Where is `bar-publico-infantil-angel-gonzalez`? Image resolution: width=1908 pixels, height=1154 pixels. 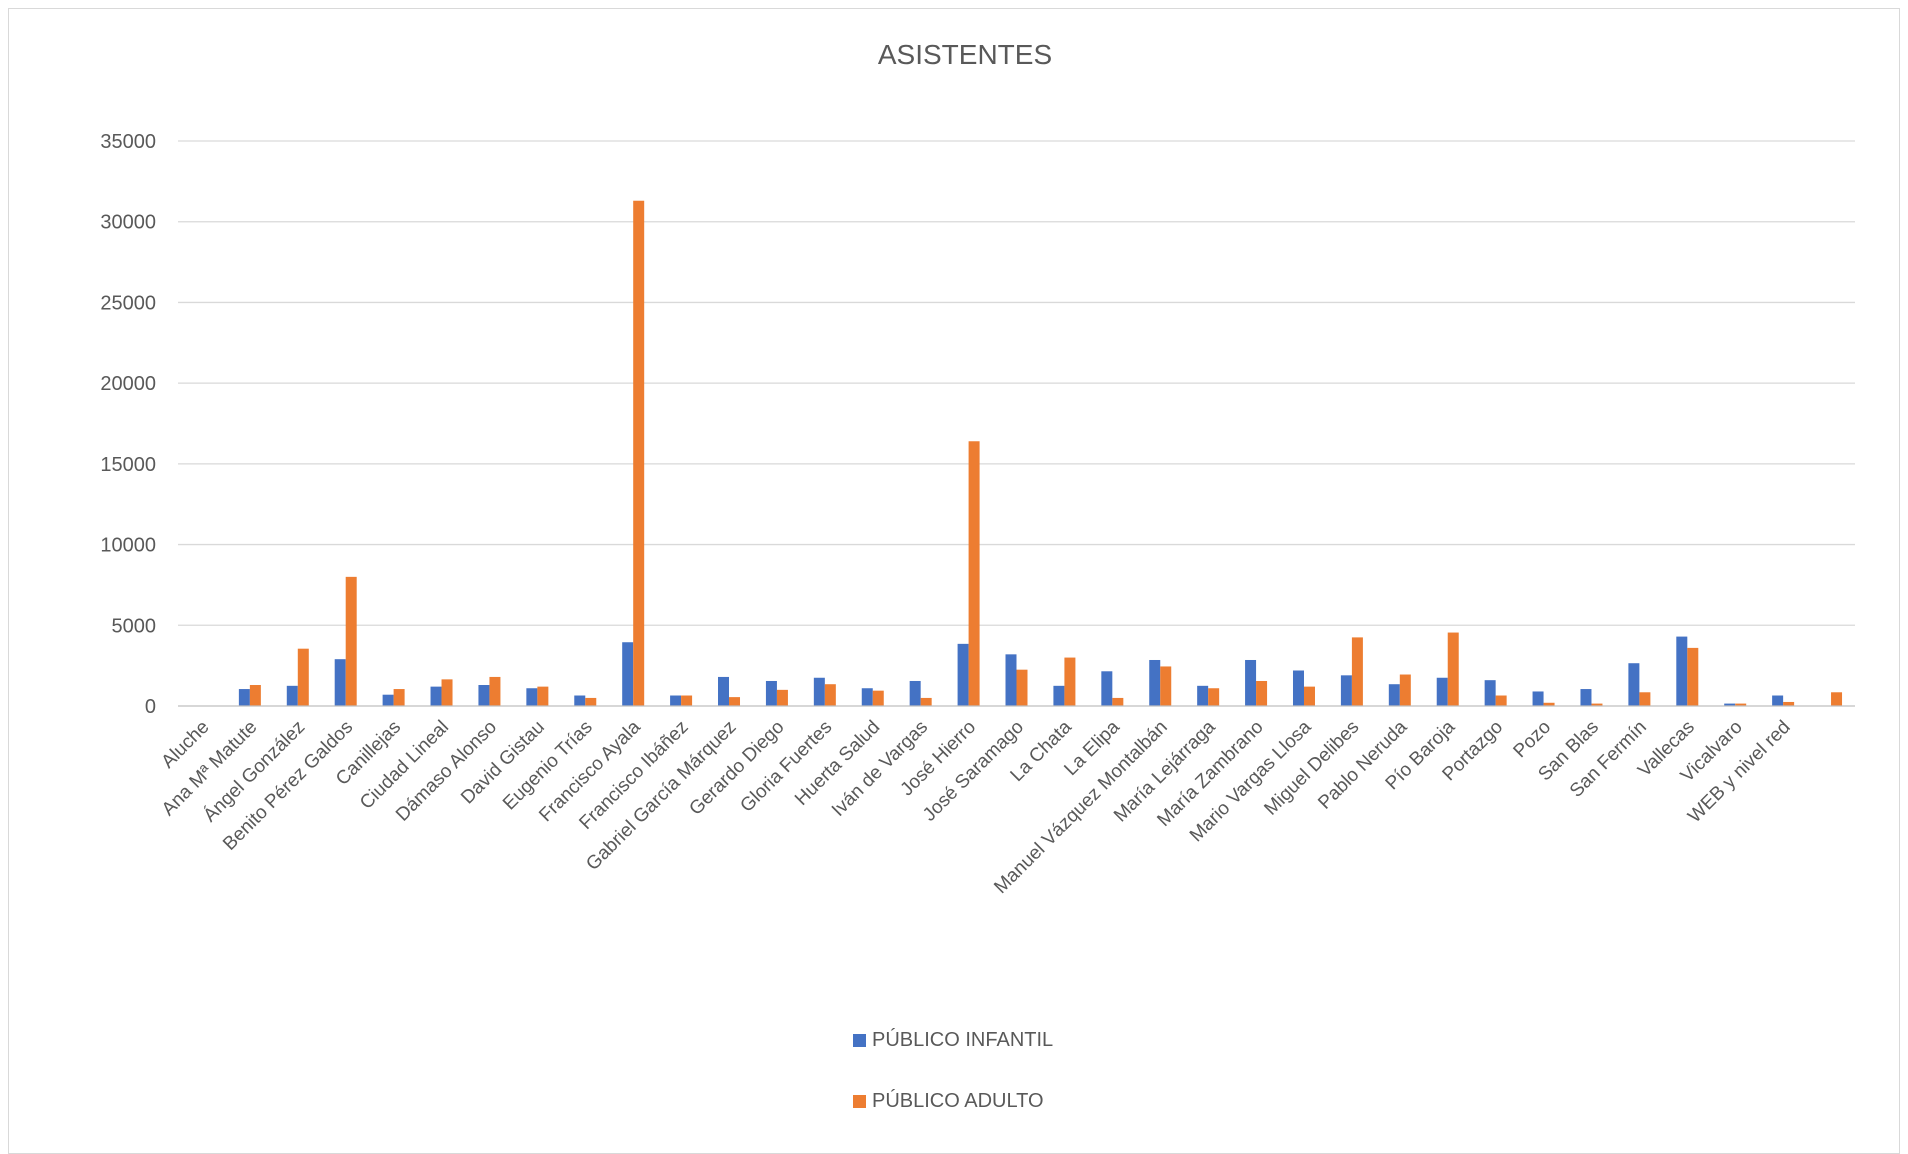 bar-publico-infantil-angel-gonzalez is located at coordinates (292, 695).